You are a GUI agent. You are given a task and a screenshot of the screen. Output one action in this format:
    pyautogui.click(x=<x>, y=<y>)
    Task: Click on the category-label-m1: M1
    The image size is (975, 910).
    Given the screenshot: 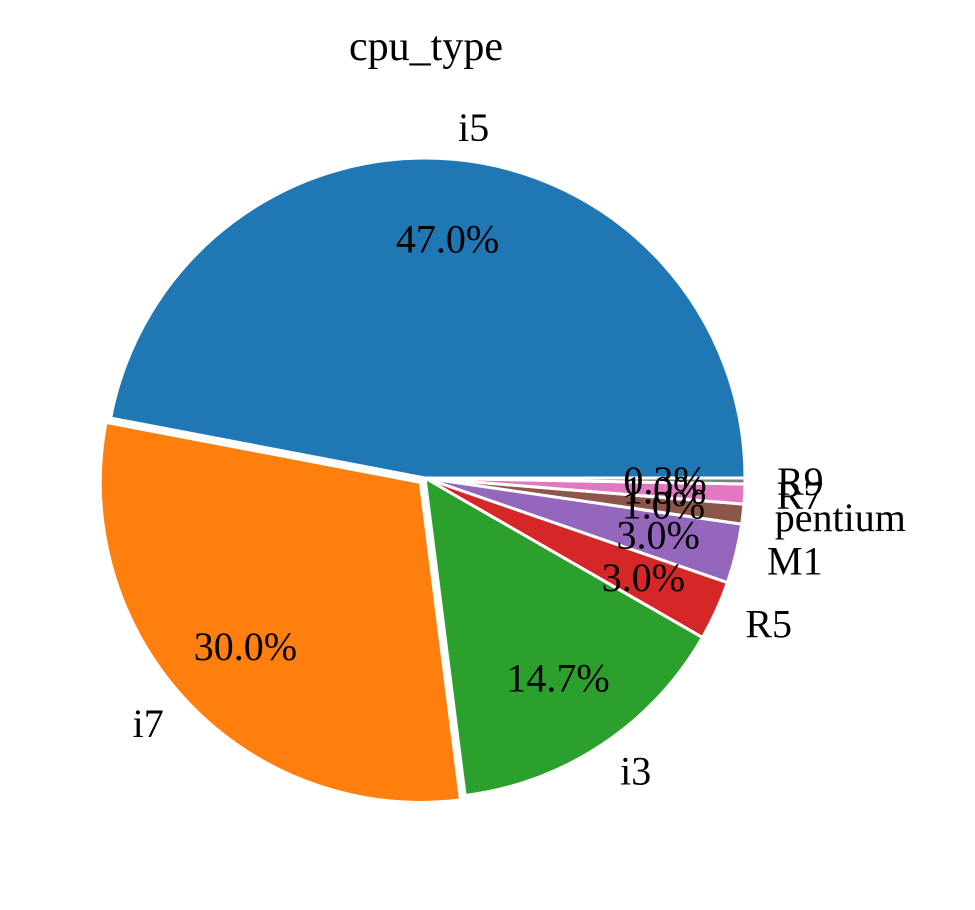 What is the action you would take?
    pyautogui.click(x=795, y=561)
    